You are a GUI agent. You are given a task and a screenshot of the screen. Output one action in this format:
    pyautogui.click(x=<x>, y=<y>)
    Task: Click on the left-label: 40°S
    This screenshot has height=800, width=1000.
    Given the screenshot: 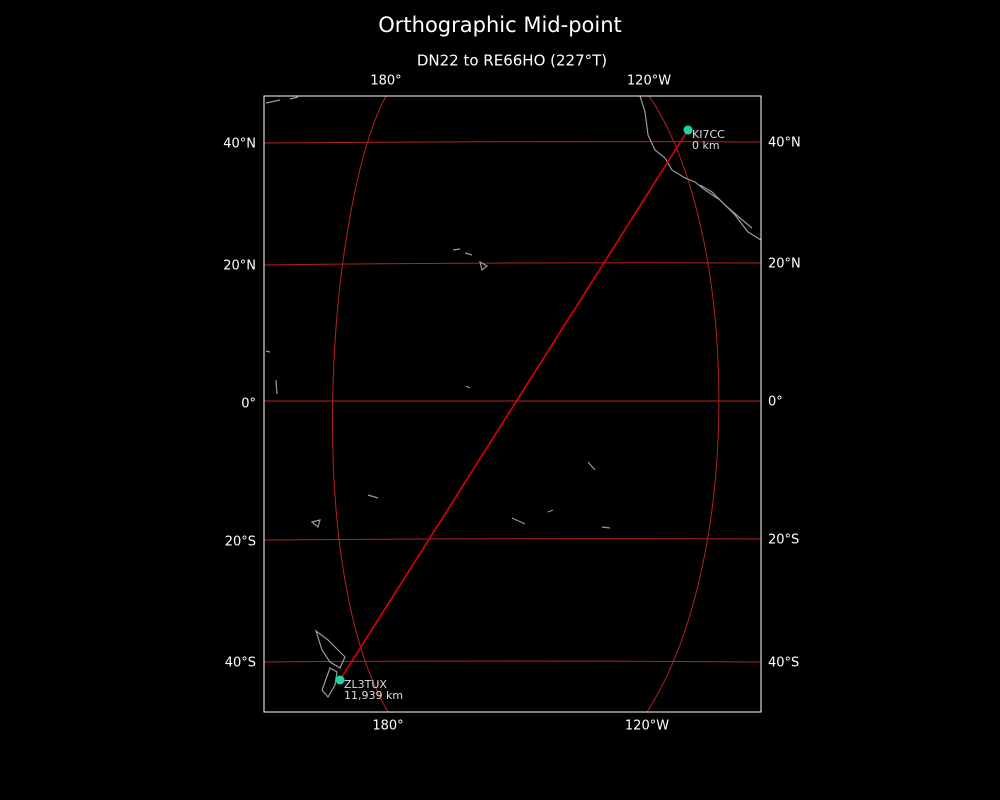 What is the action you would take?
    pyautogui.click(x=240, y=663)
    